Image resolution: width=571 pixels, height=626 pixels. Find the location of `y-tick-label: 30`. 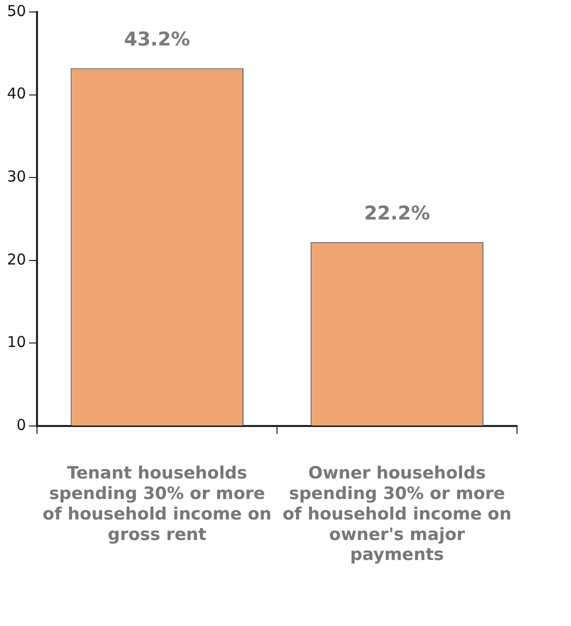

y-tick-label: 30 is located at coordinates (16, 176).